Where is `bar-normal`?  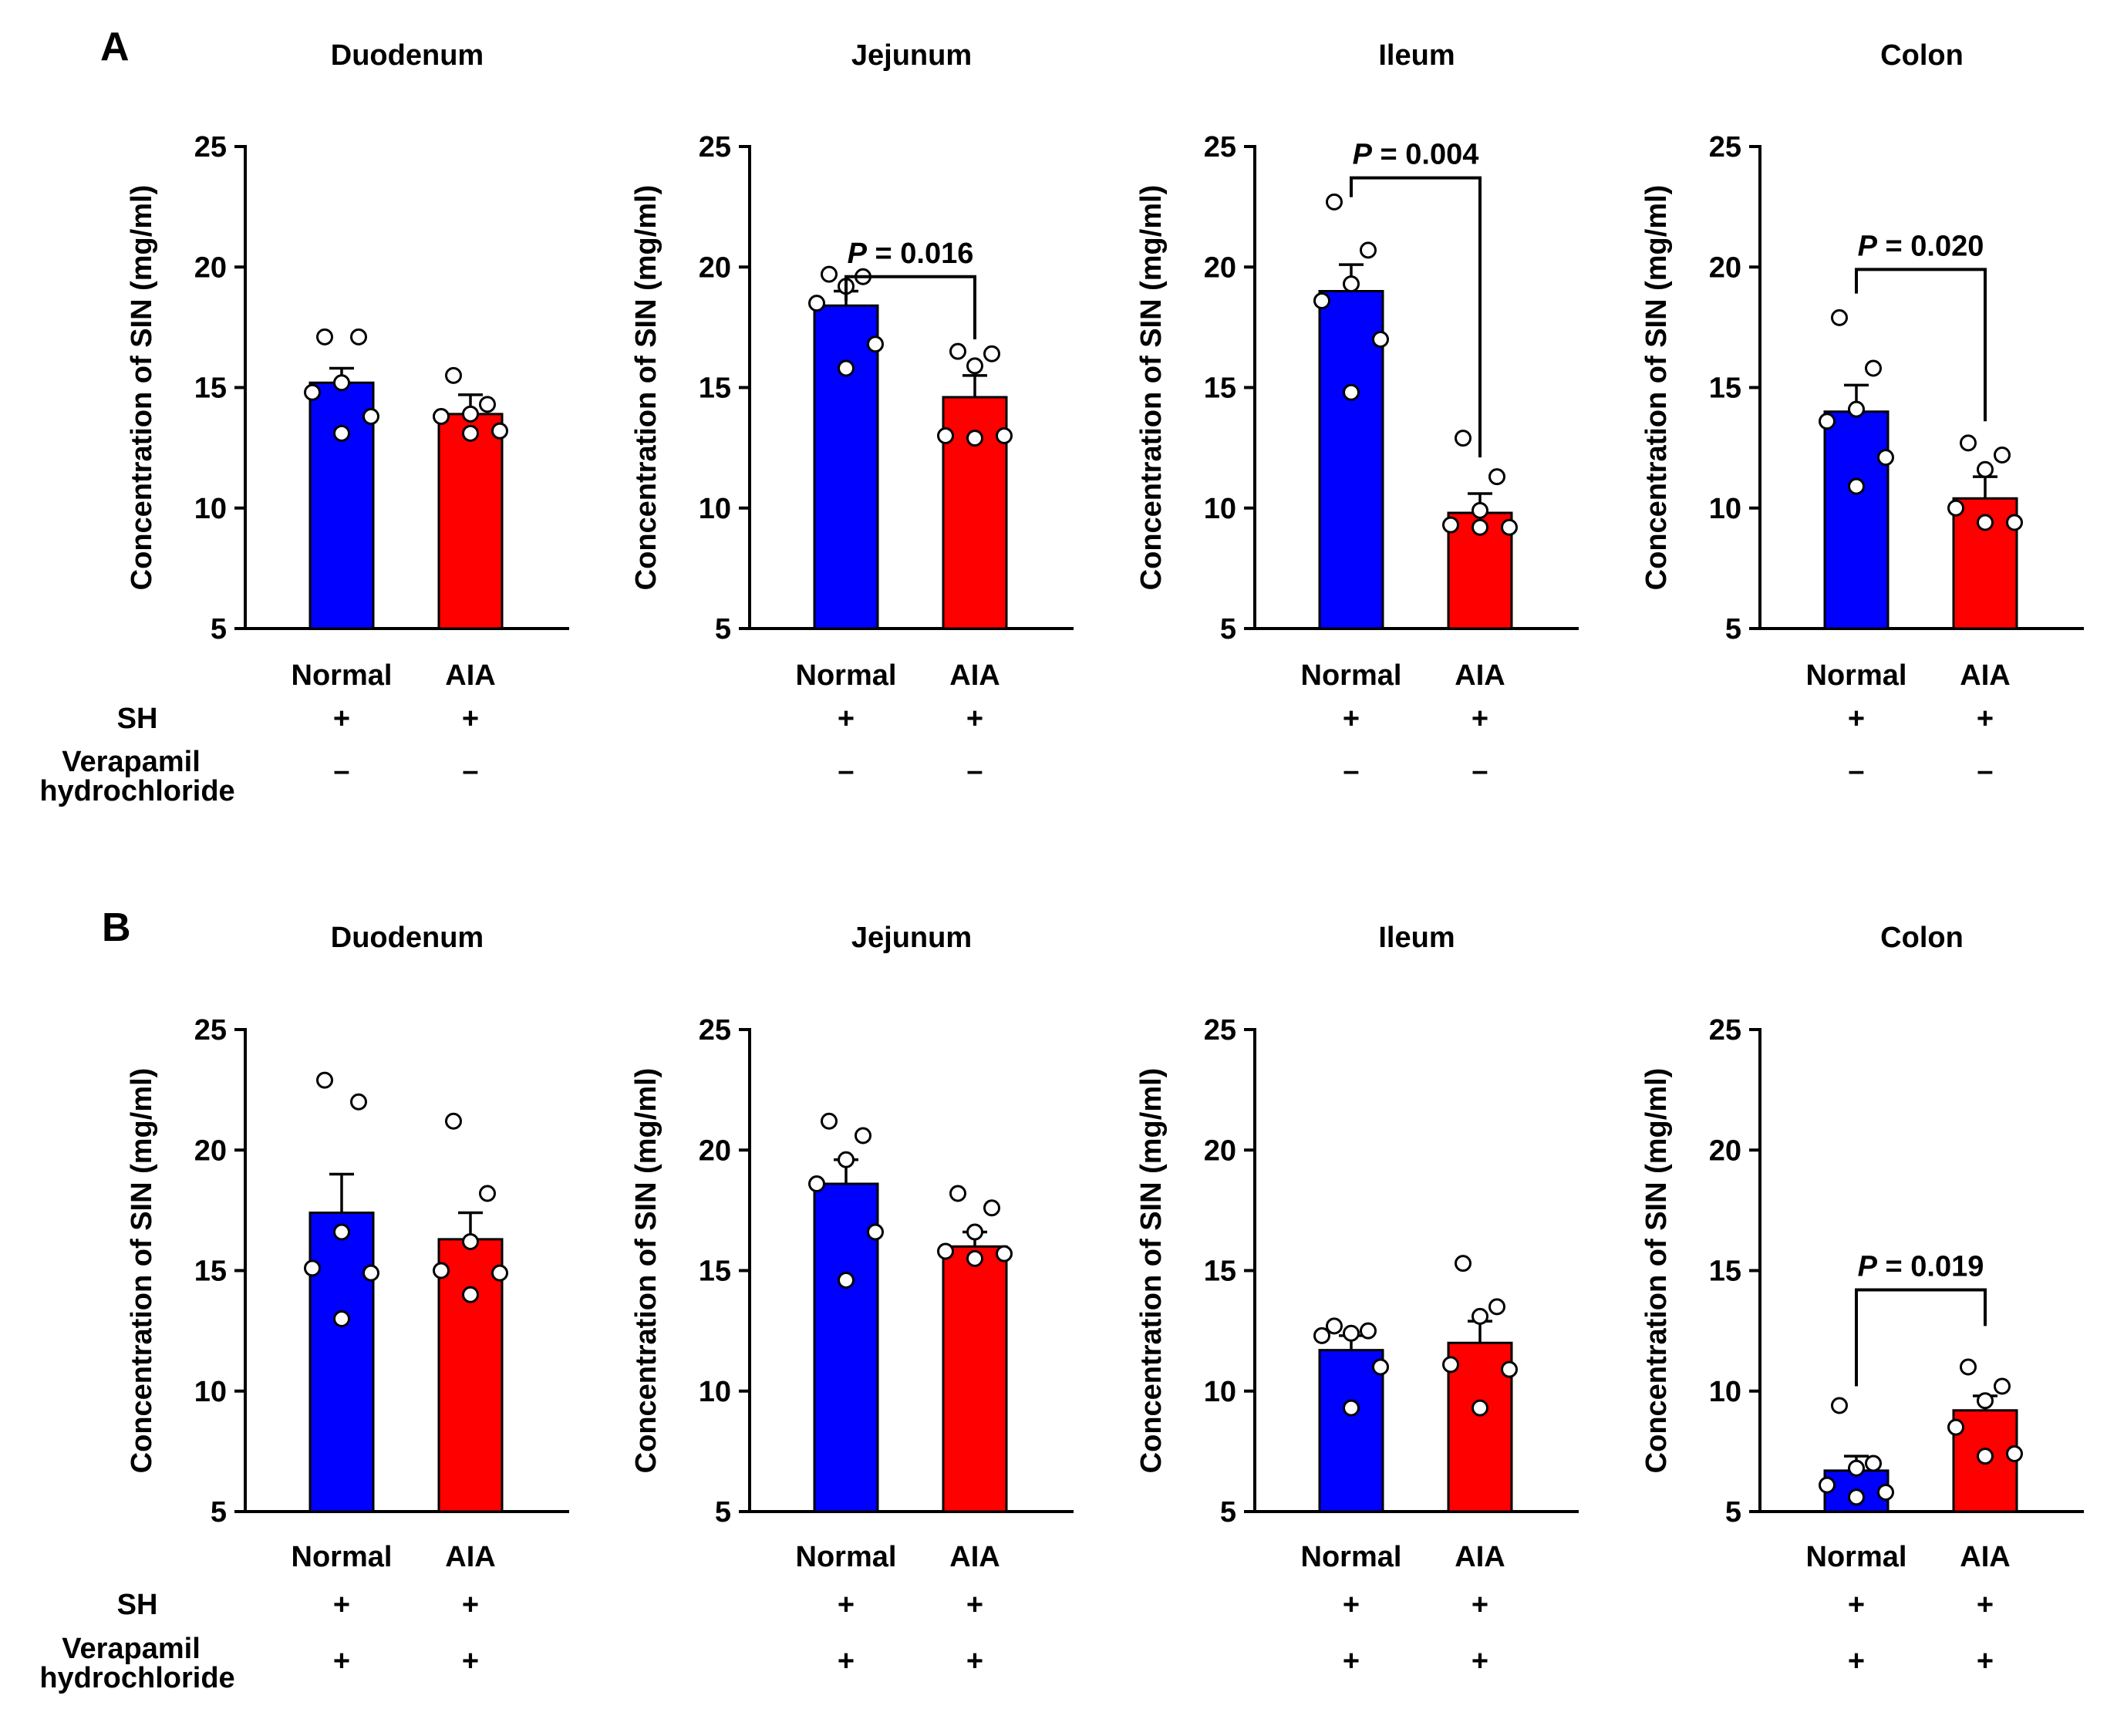 bar-normal is located at coordinates (846, 467).